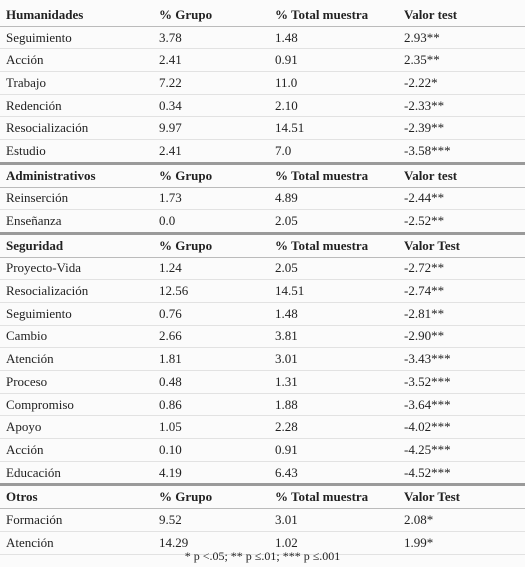 This screenshot has height=567, width=525. What do you see at coordinates (211, 314) in the screenshot?
I see `data-cell: 0.76` at bounding box center [211, 314].